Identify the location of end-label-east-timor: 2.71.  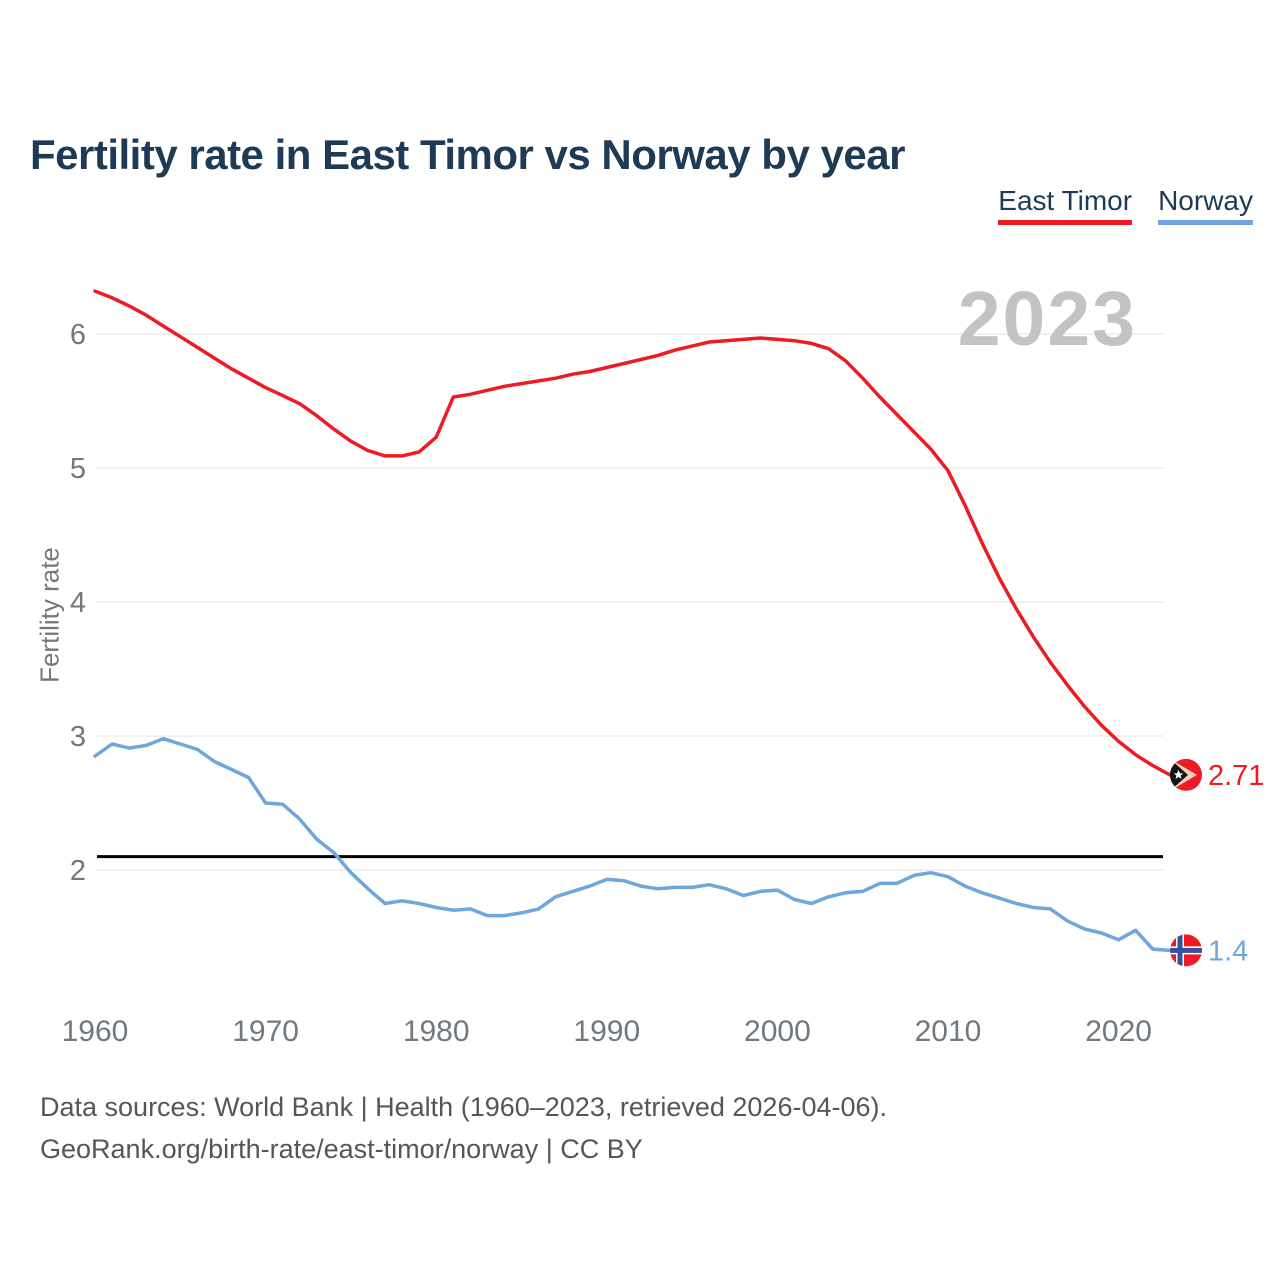
(1236, 776).